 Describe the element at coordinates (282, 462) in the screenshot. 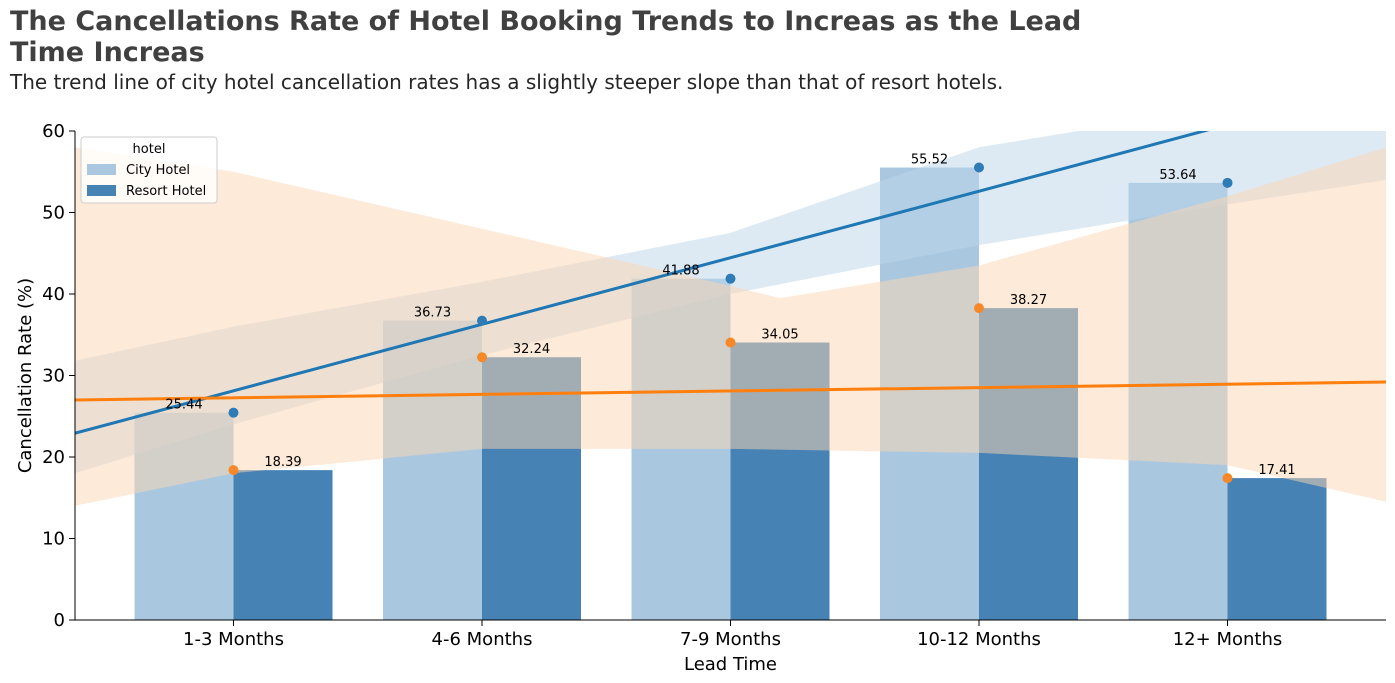

I see `data-label-resort-hotel: 18.39` at that location.